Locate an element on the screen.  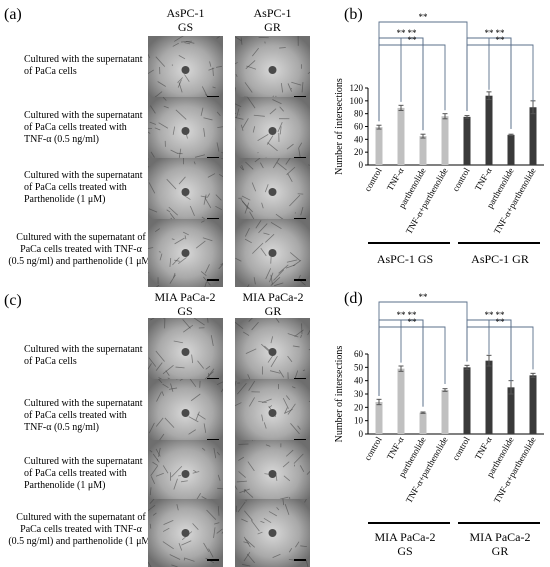
y-tick-label: 80 is located at coordinates (359, 114).